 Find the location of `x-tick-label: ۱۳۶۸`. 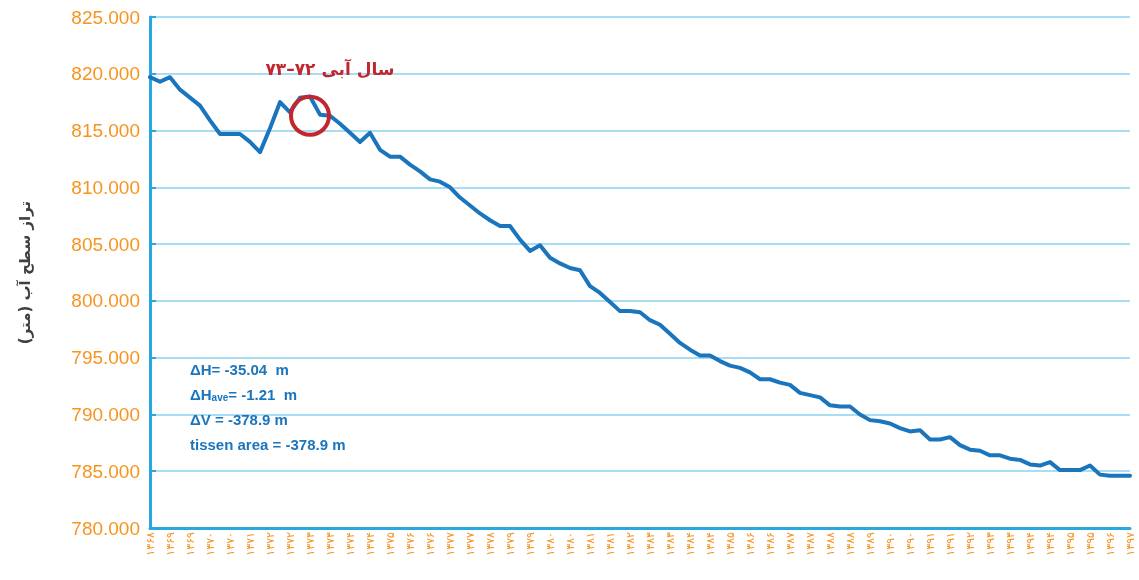

x-tick-label: ۱۳۶۸ is located at coordinates (150, 543).